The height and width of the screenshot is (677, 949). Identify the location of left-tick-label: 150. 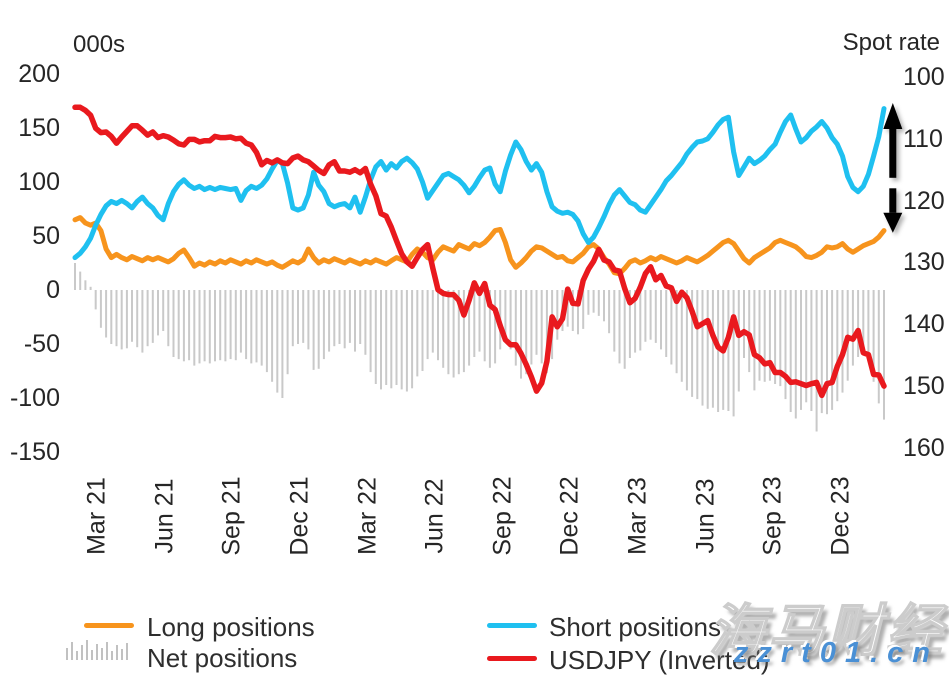
(39, 128).